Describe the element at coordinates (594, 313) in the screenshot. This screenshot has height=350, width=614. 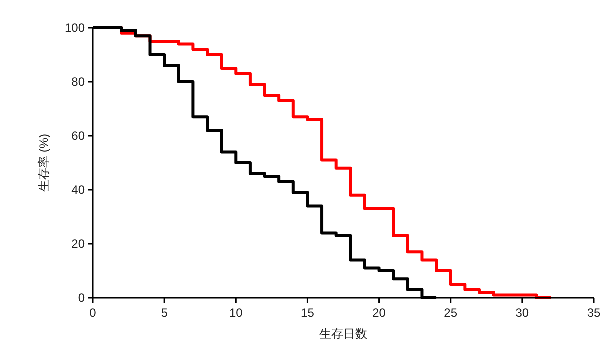
I see `x-tick-label: 35` at that location.